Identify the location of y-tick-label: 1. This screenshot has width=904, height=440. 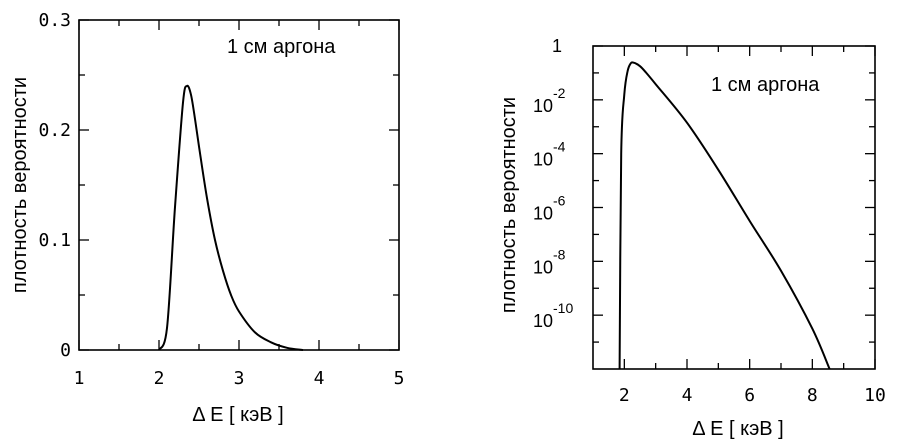
(557, 46).